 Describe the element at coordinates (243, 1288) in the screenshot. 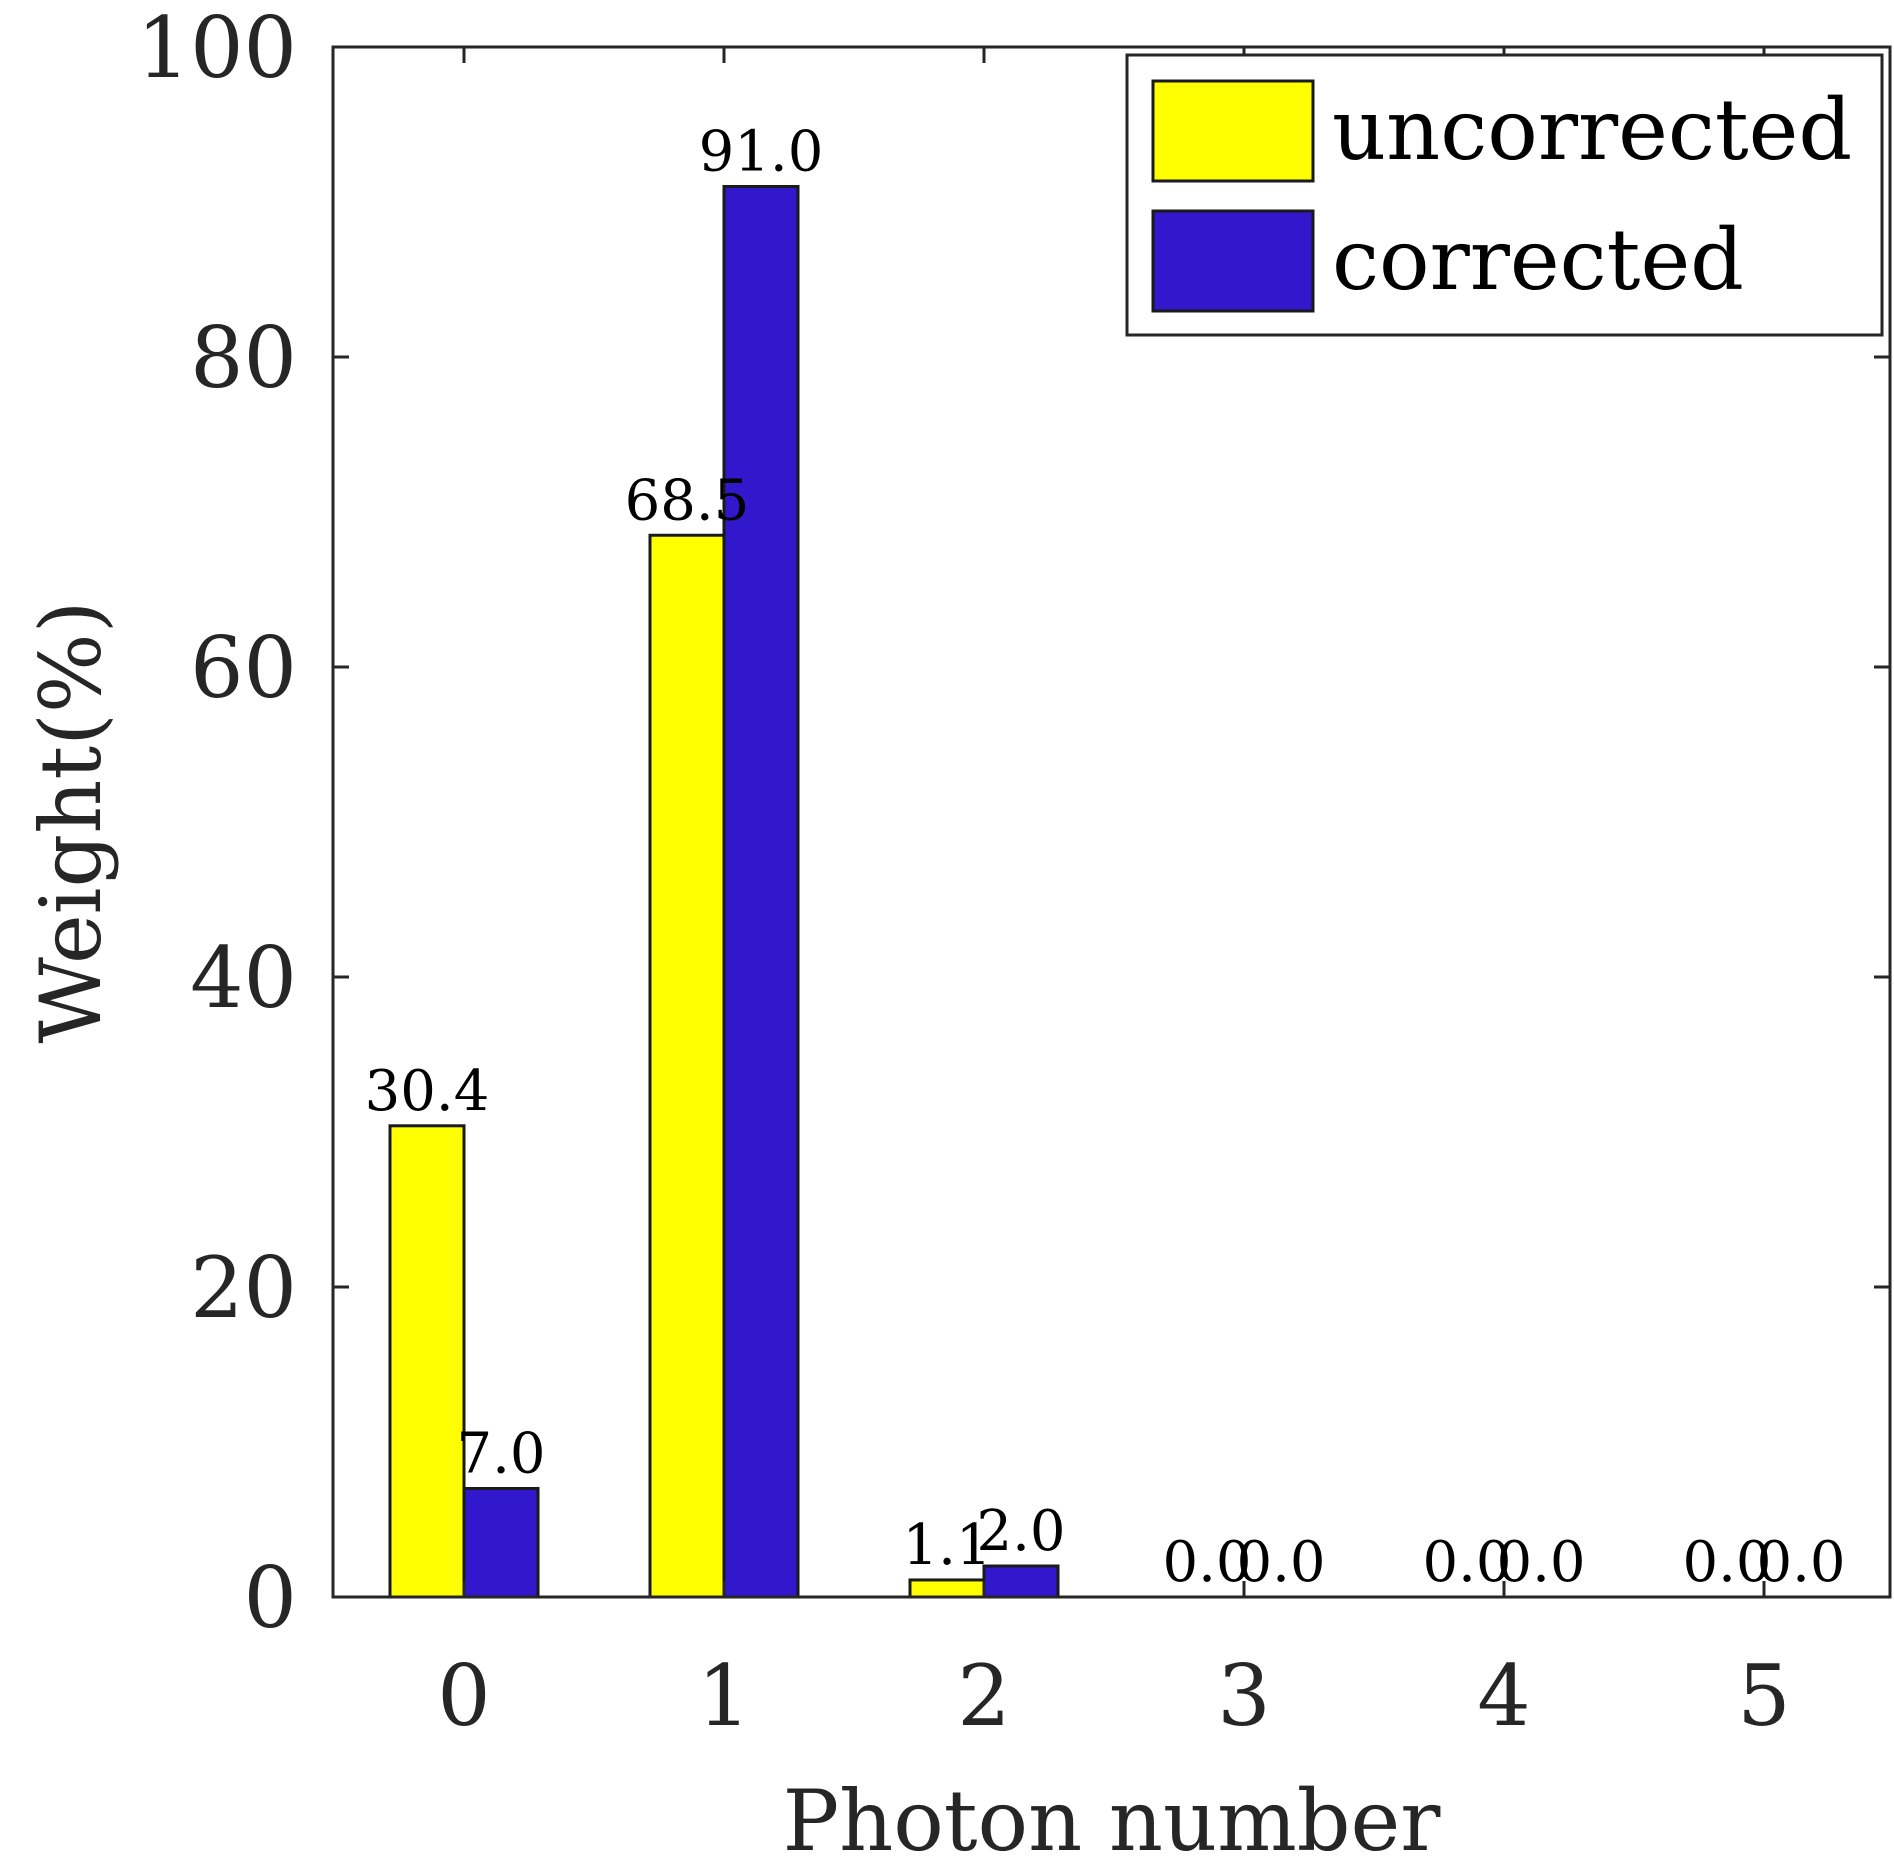

I see `y-tick-label-20: 20` at that location.